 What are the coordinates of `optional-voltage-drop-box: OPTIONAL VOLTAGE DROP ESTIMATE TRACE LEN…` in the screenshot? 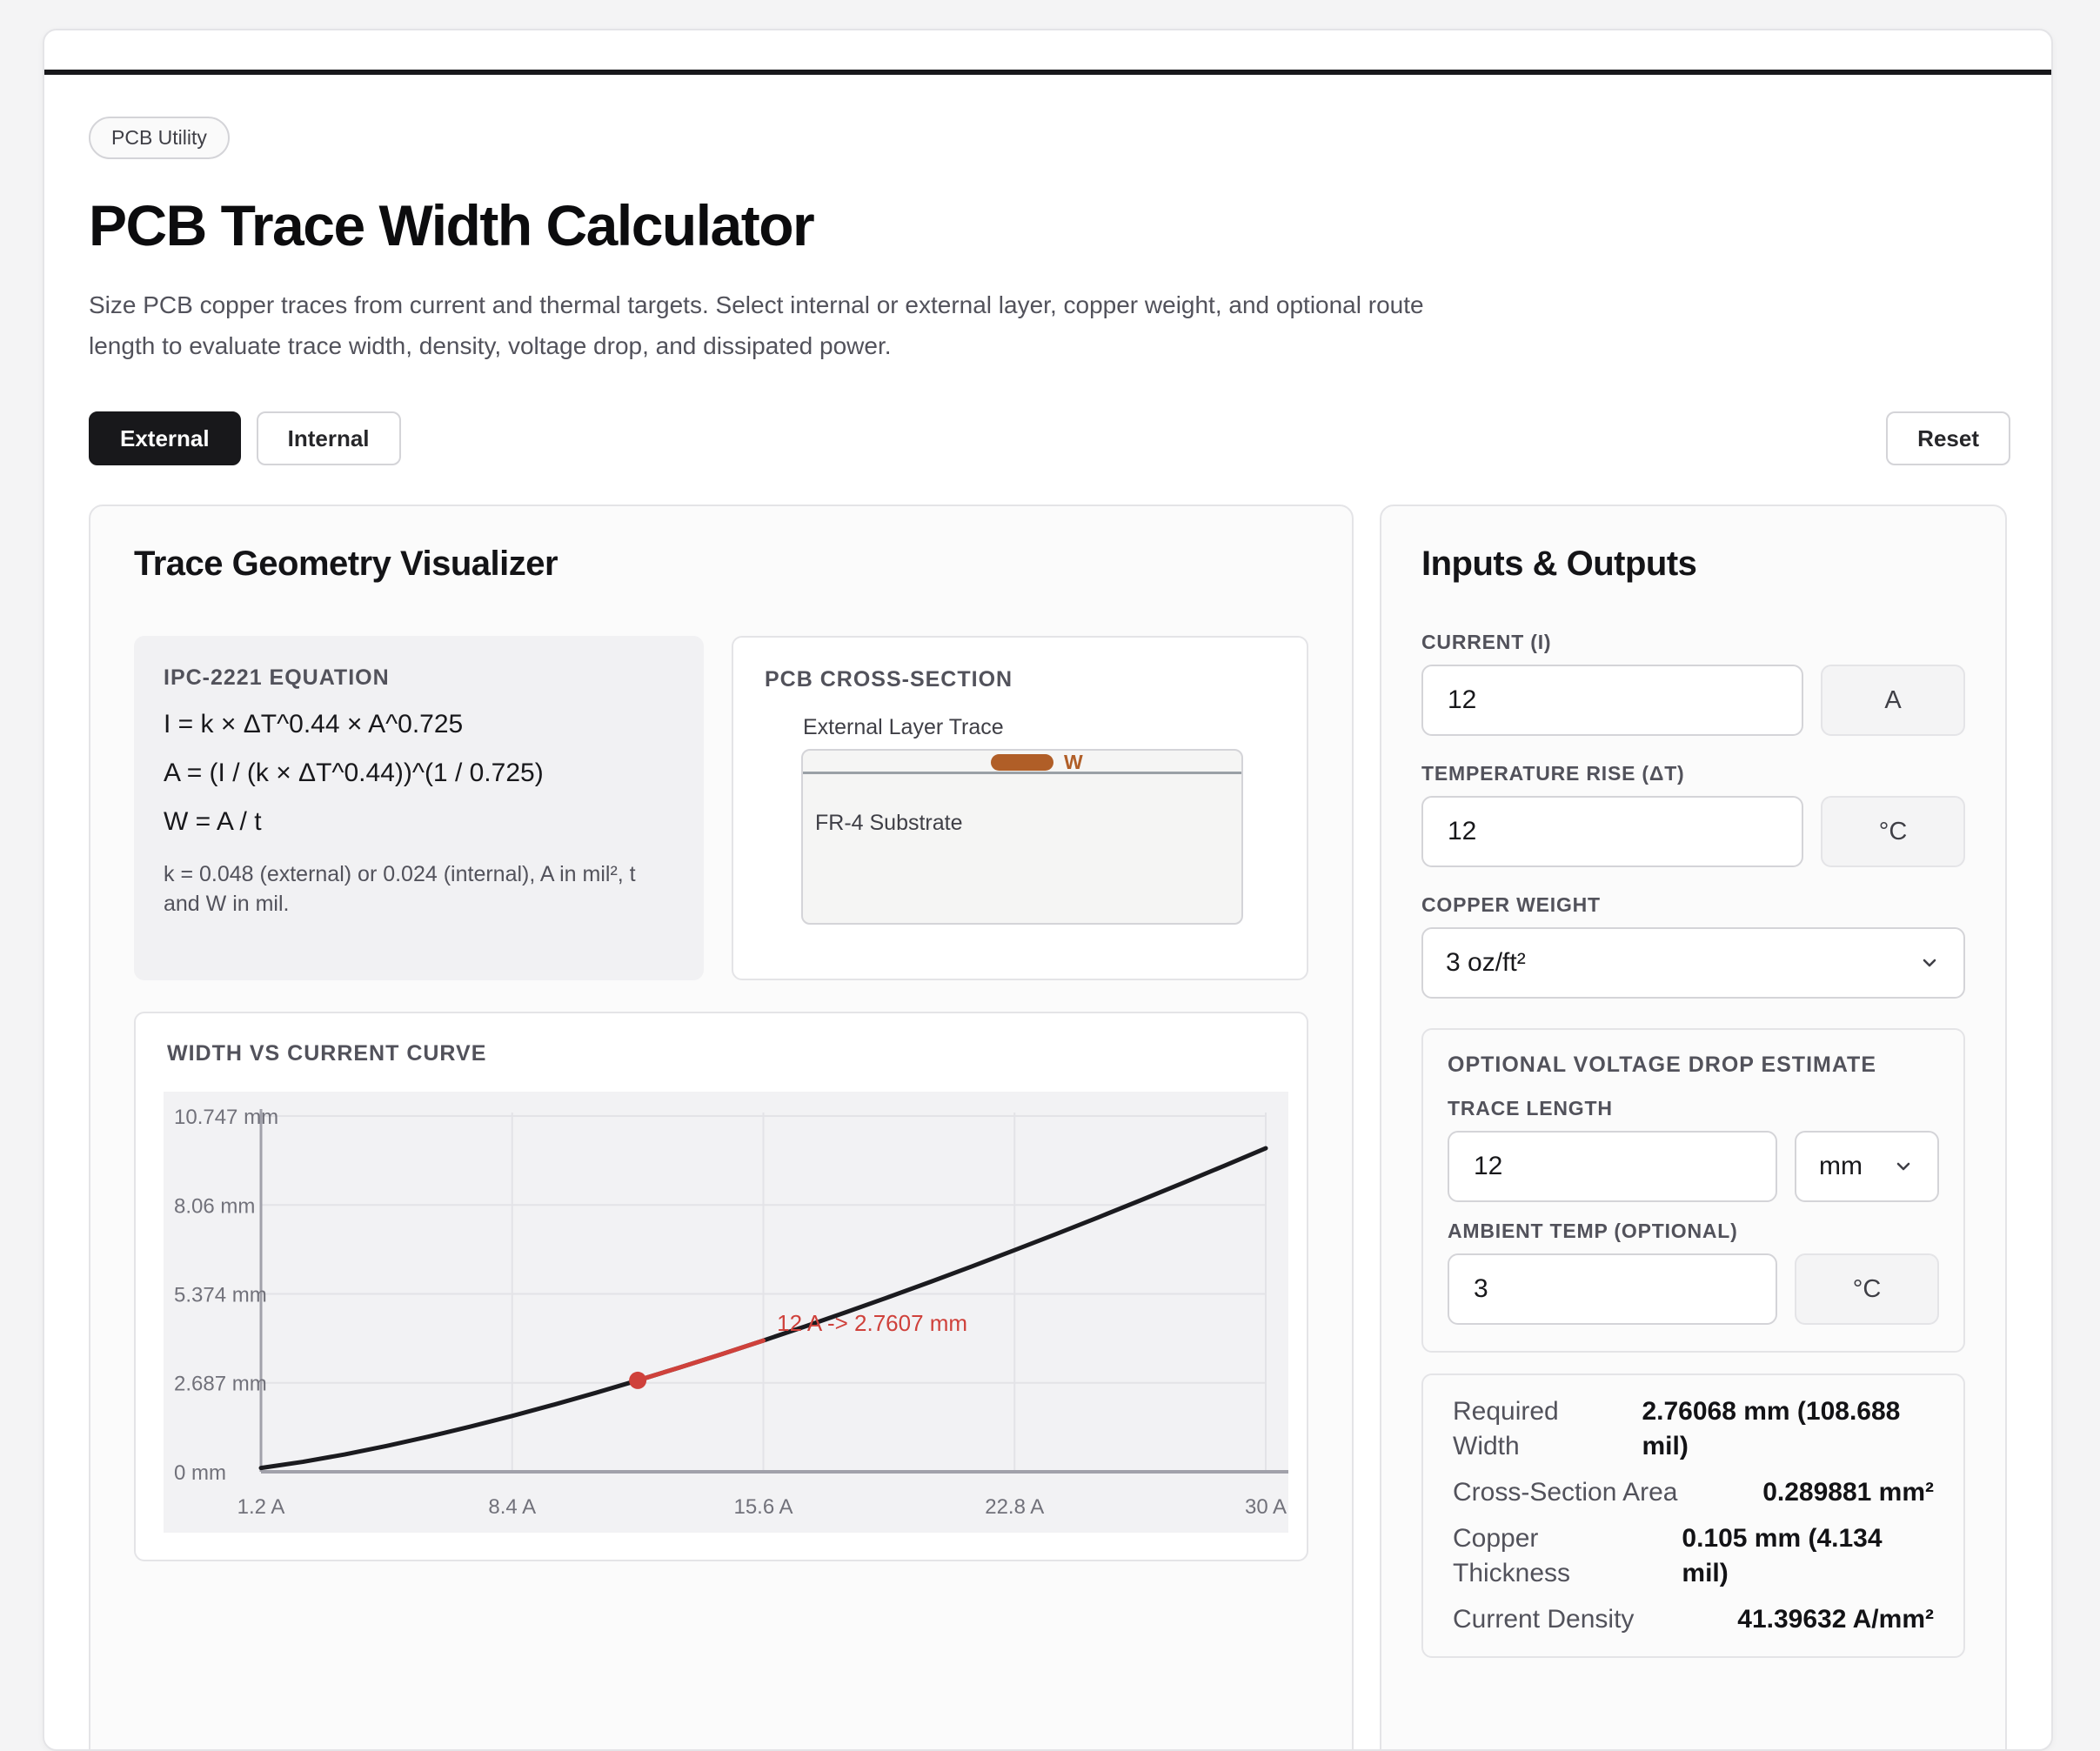 It's located at (1693, 1190).